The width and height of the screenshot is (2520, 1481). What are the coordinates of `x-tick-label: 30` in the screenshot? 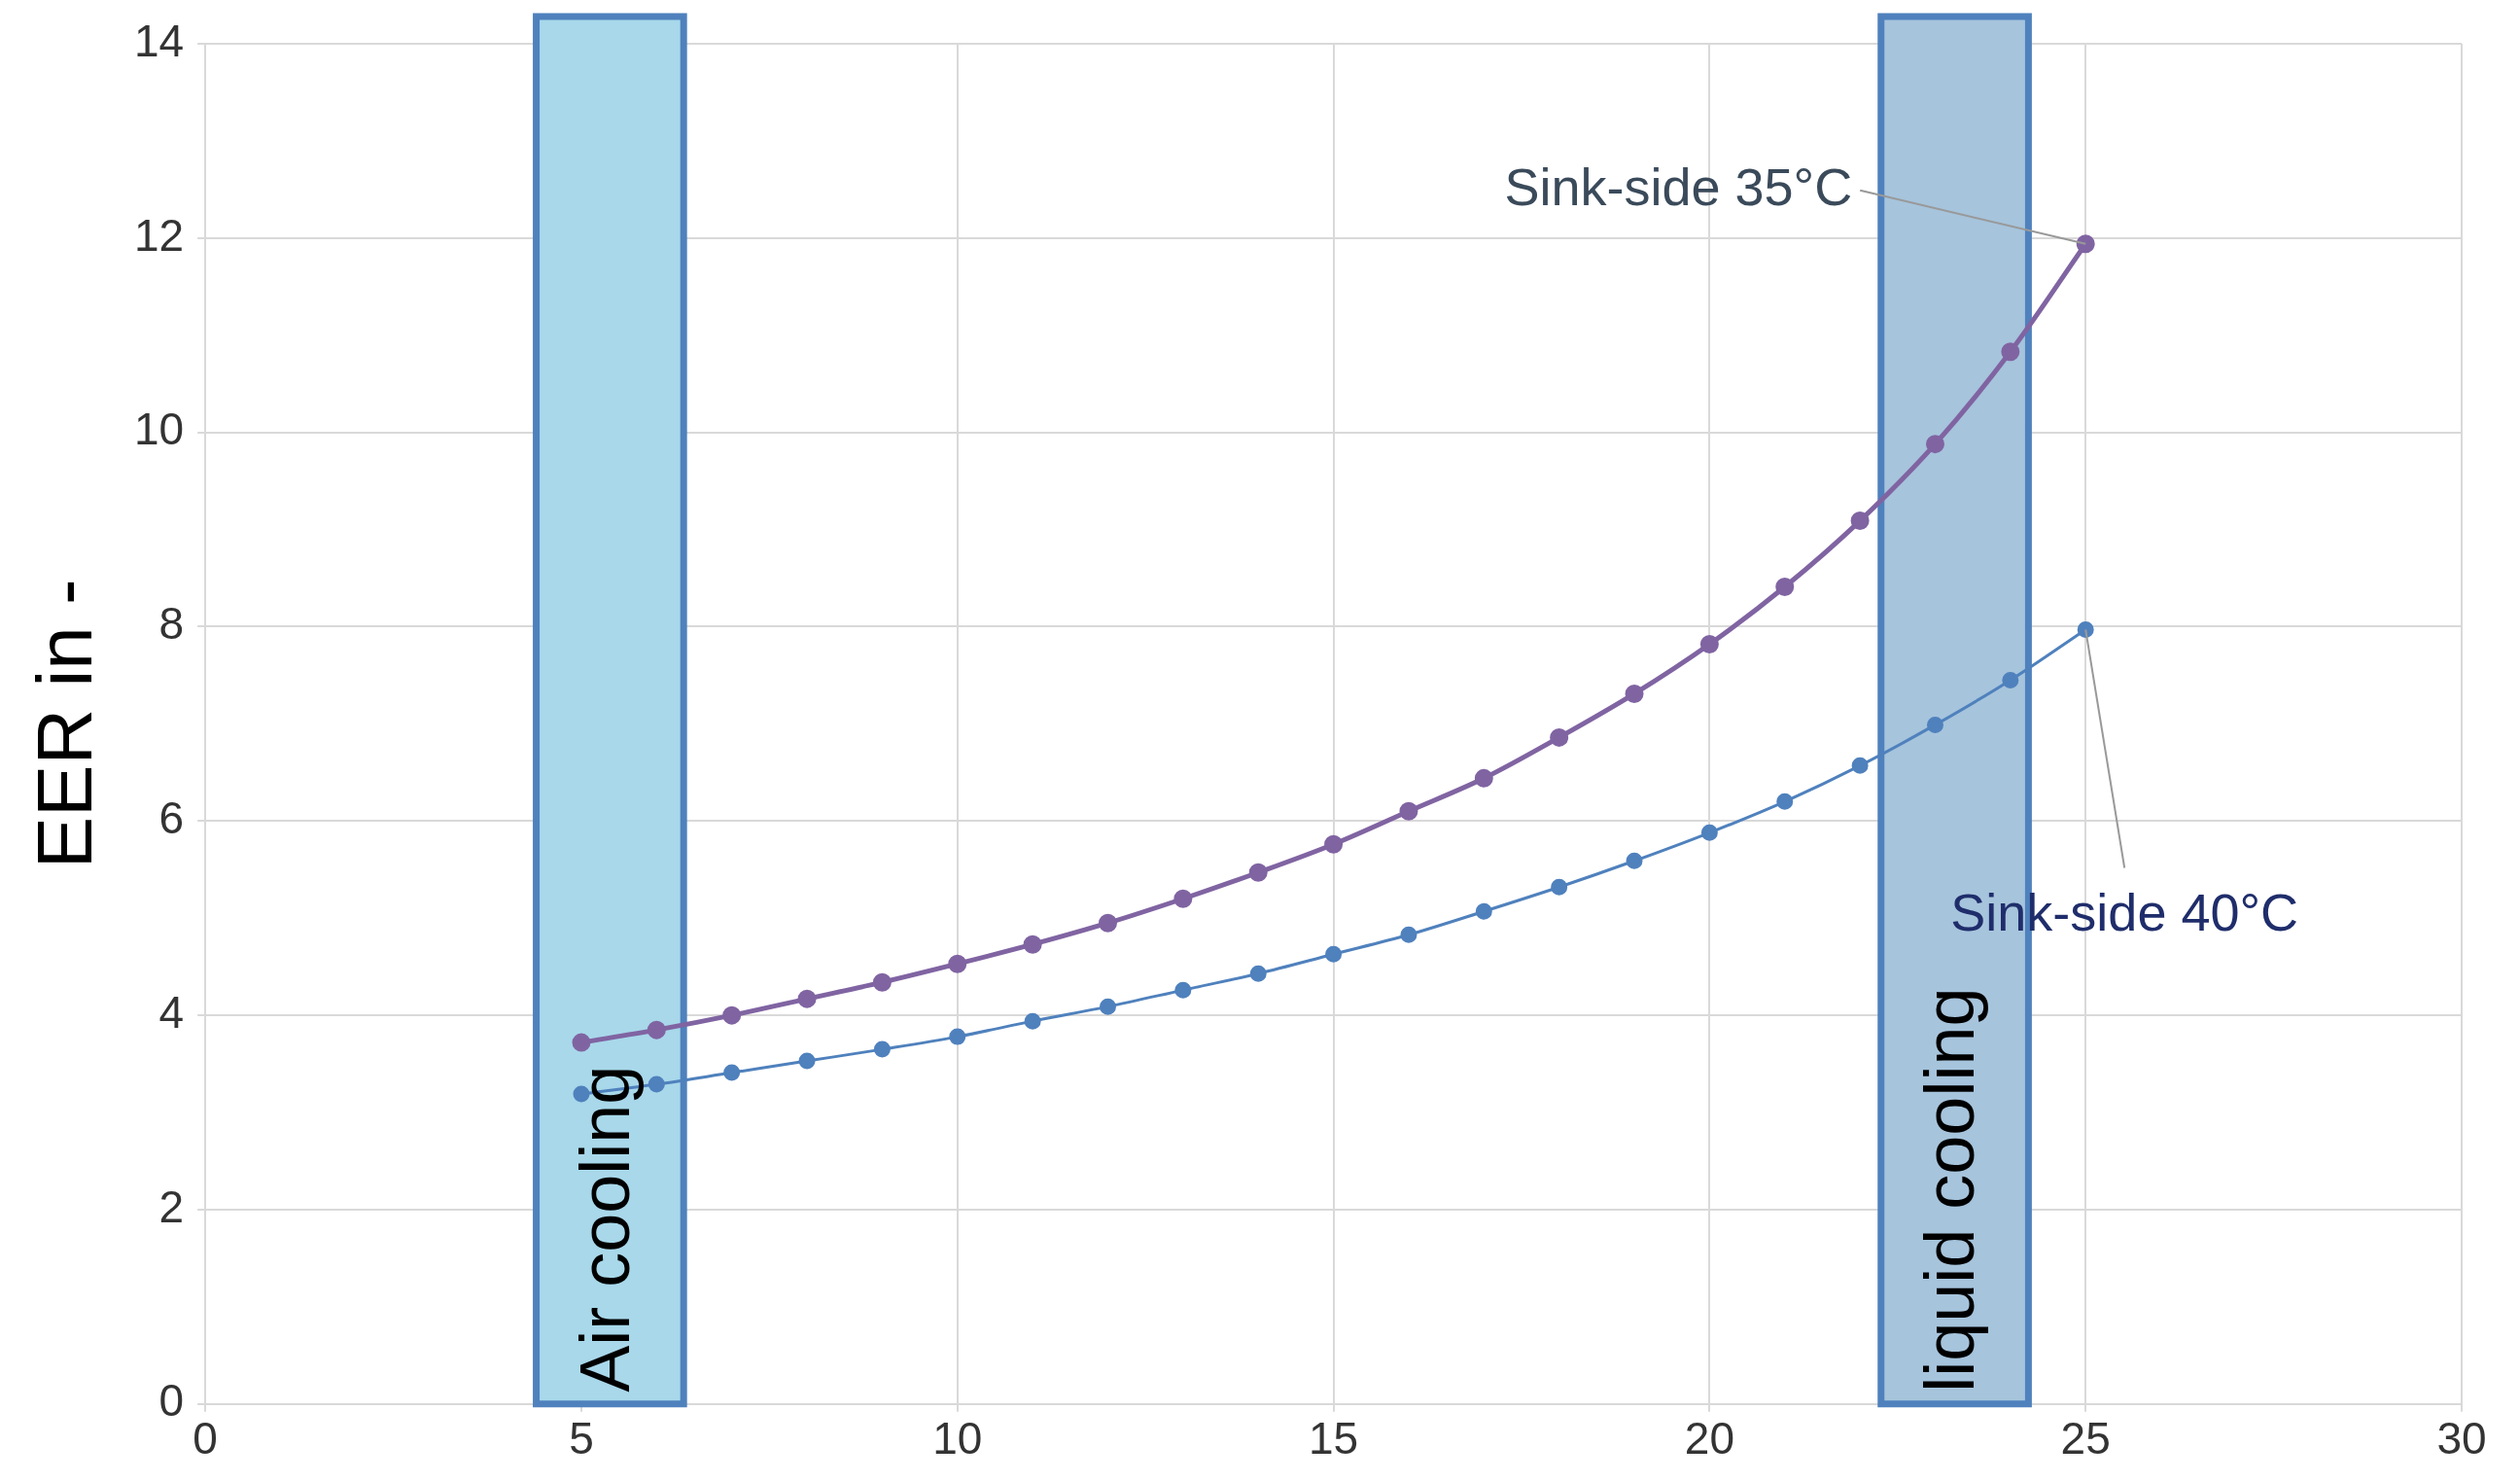 It's located at (2461, 1438).